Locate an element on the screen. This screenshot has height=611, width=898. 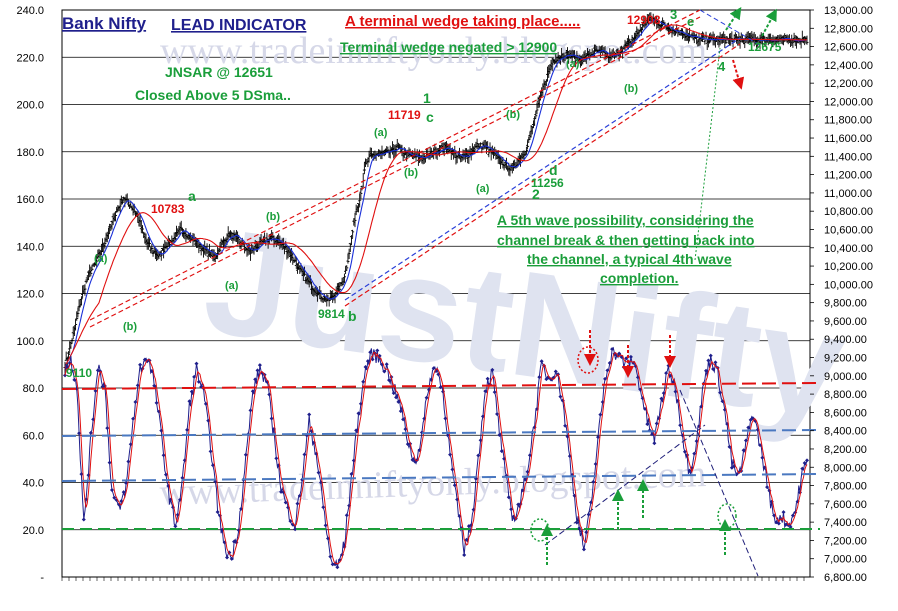
annotation-jnsar: JNSAR @ 12651 is located at coordinates (219, 72).